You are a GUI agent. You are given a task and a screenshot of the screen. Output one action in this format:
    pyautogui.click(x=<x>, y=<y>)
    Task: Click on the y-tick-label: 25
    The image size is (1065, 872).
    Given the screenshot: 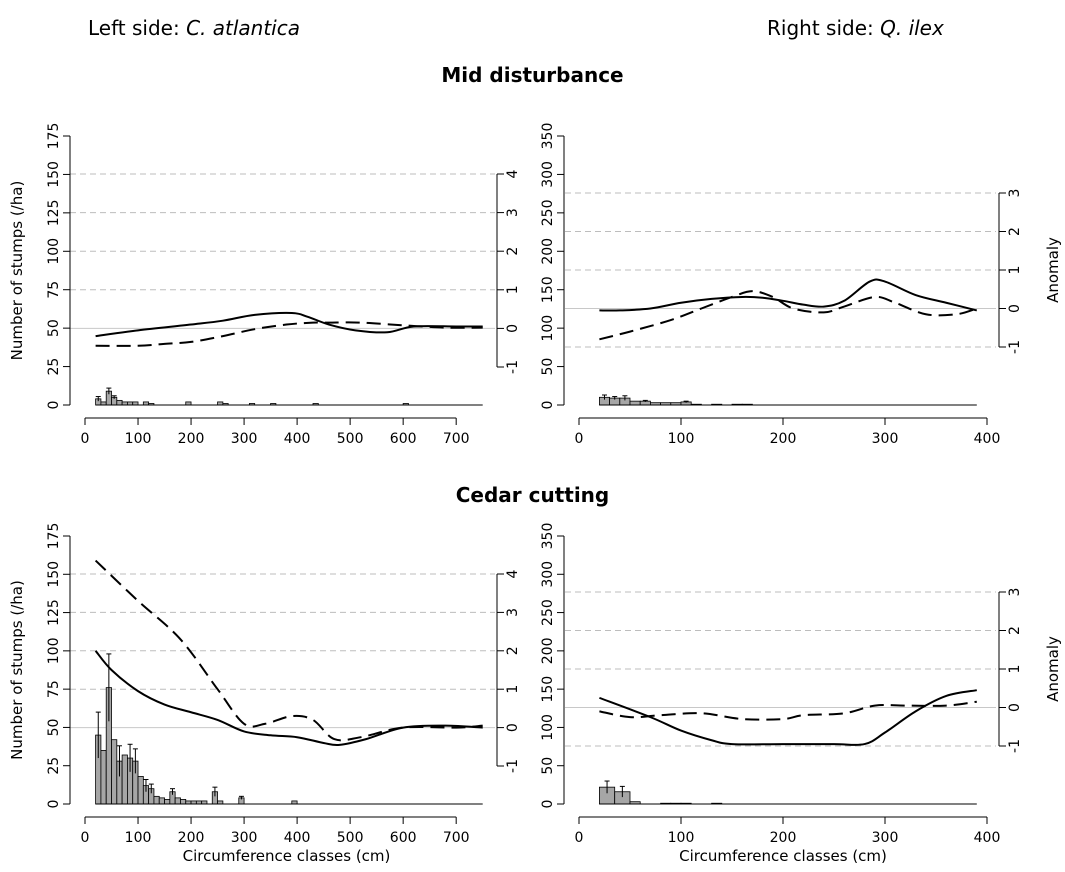 What is the action you would take?
    pyautogui.click(x=54, y=766)
    